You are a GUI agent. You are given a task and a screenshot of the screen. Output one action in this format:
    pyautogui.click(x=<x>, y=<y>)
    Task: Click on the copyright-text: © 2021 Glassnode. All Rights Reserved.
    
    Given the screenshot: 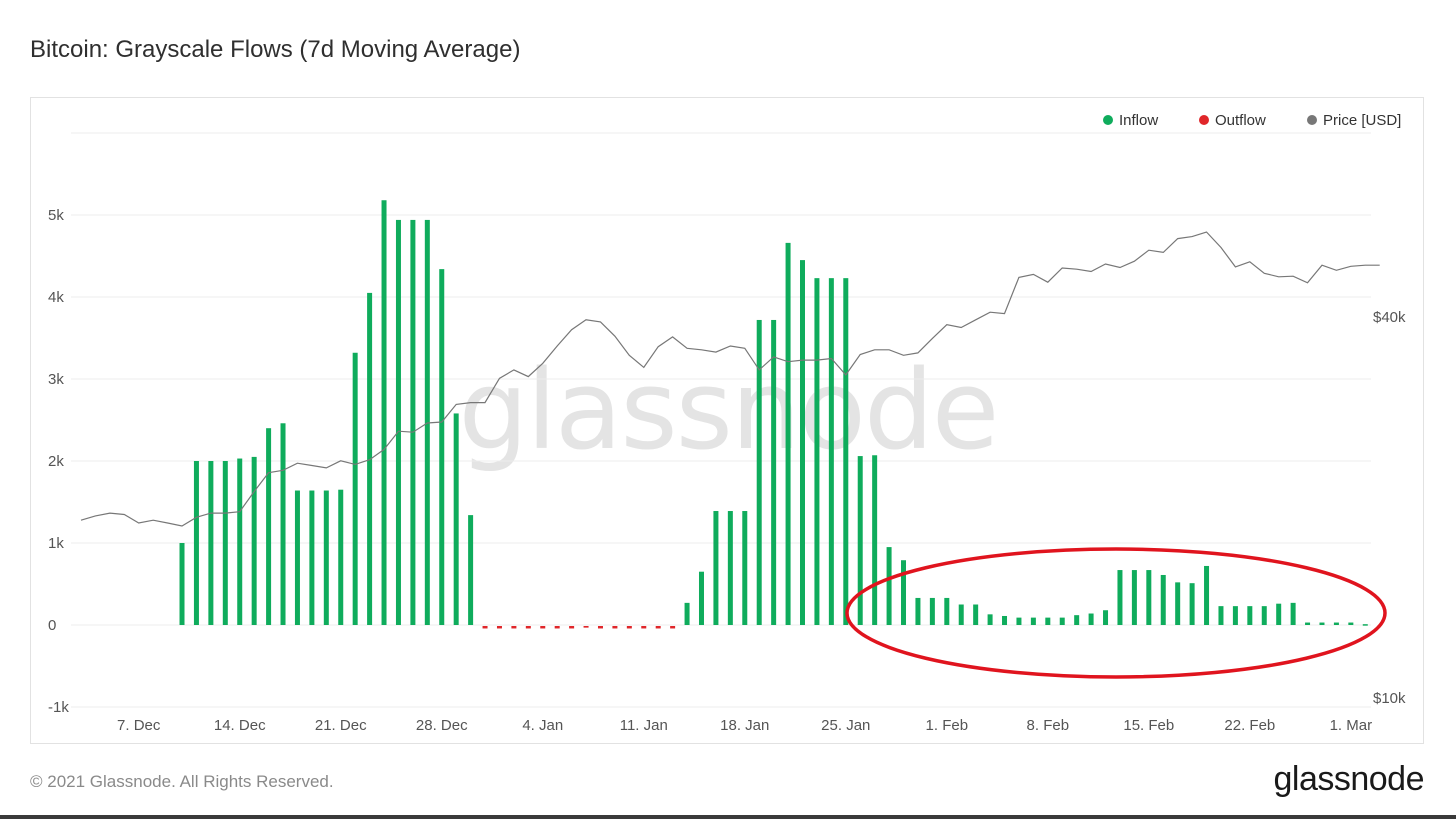 What is the action you would take?
    pyautogui.click(x=182, y=781)
    